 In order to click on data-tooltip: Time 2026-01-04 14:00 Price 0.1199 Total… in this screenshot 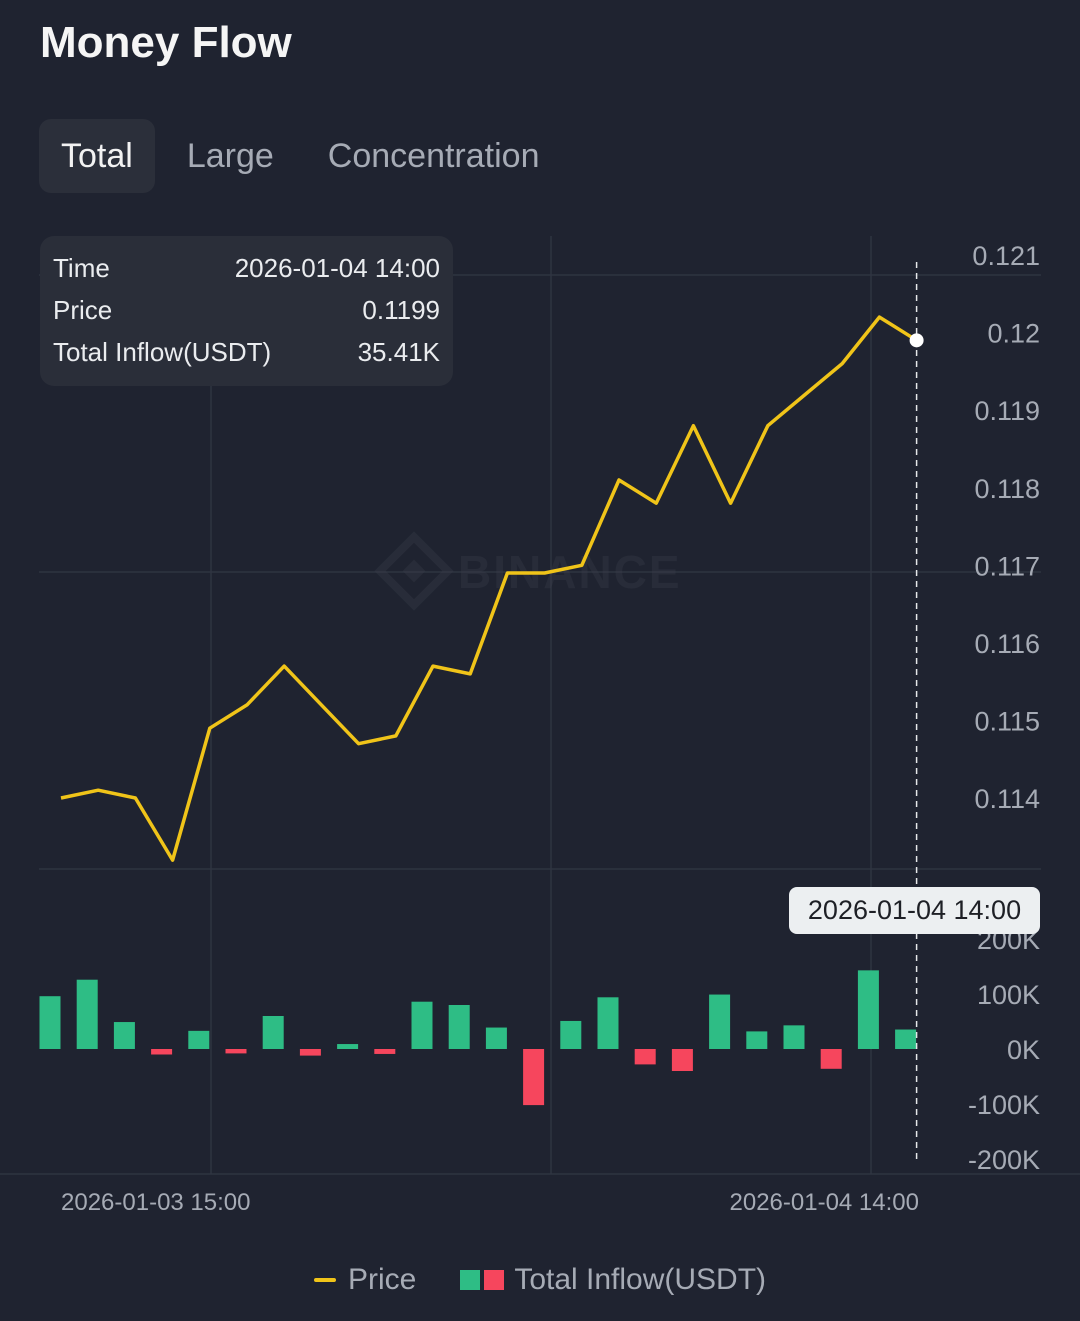, I will do `click(246, 311)`.